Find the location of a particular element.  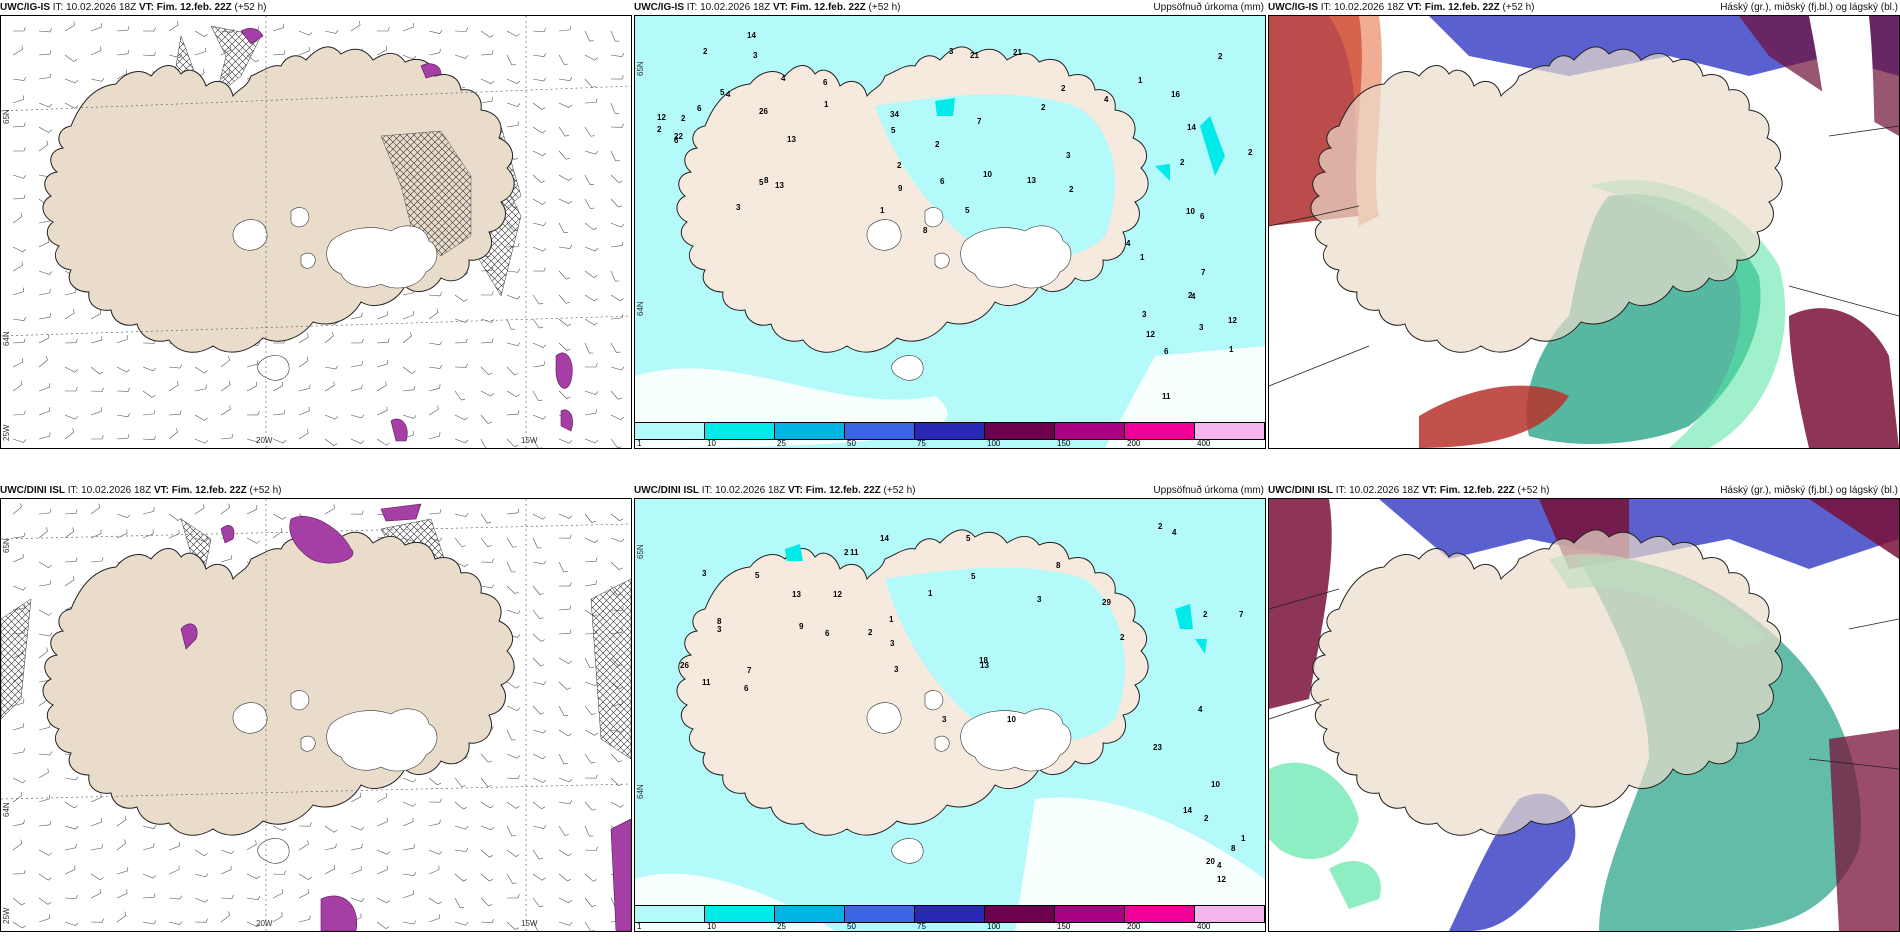

clear-gap is located at coordinates (1849, 166).